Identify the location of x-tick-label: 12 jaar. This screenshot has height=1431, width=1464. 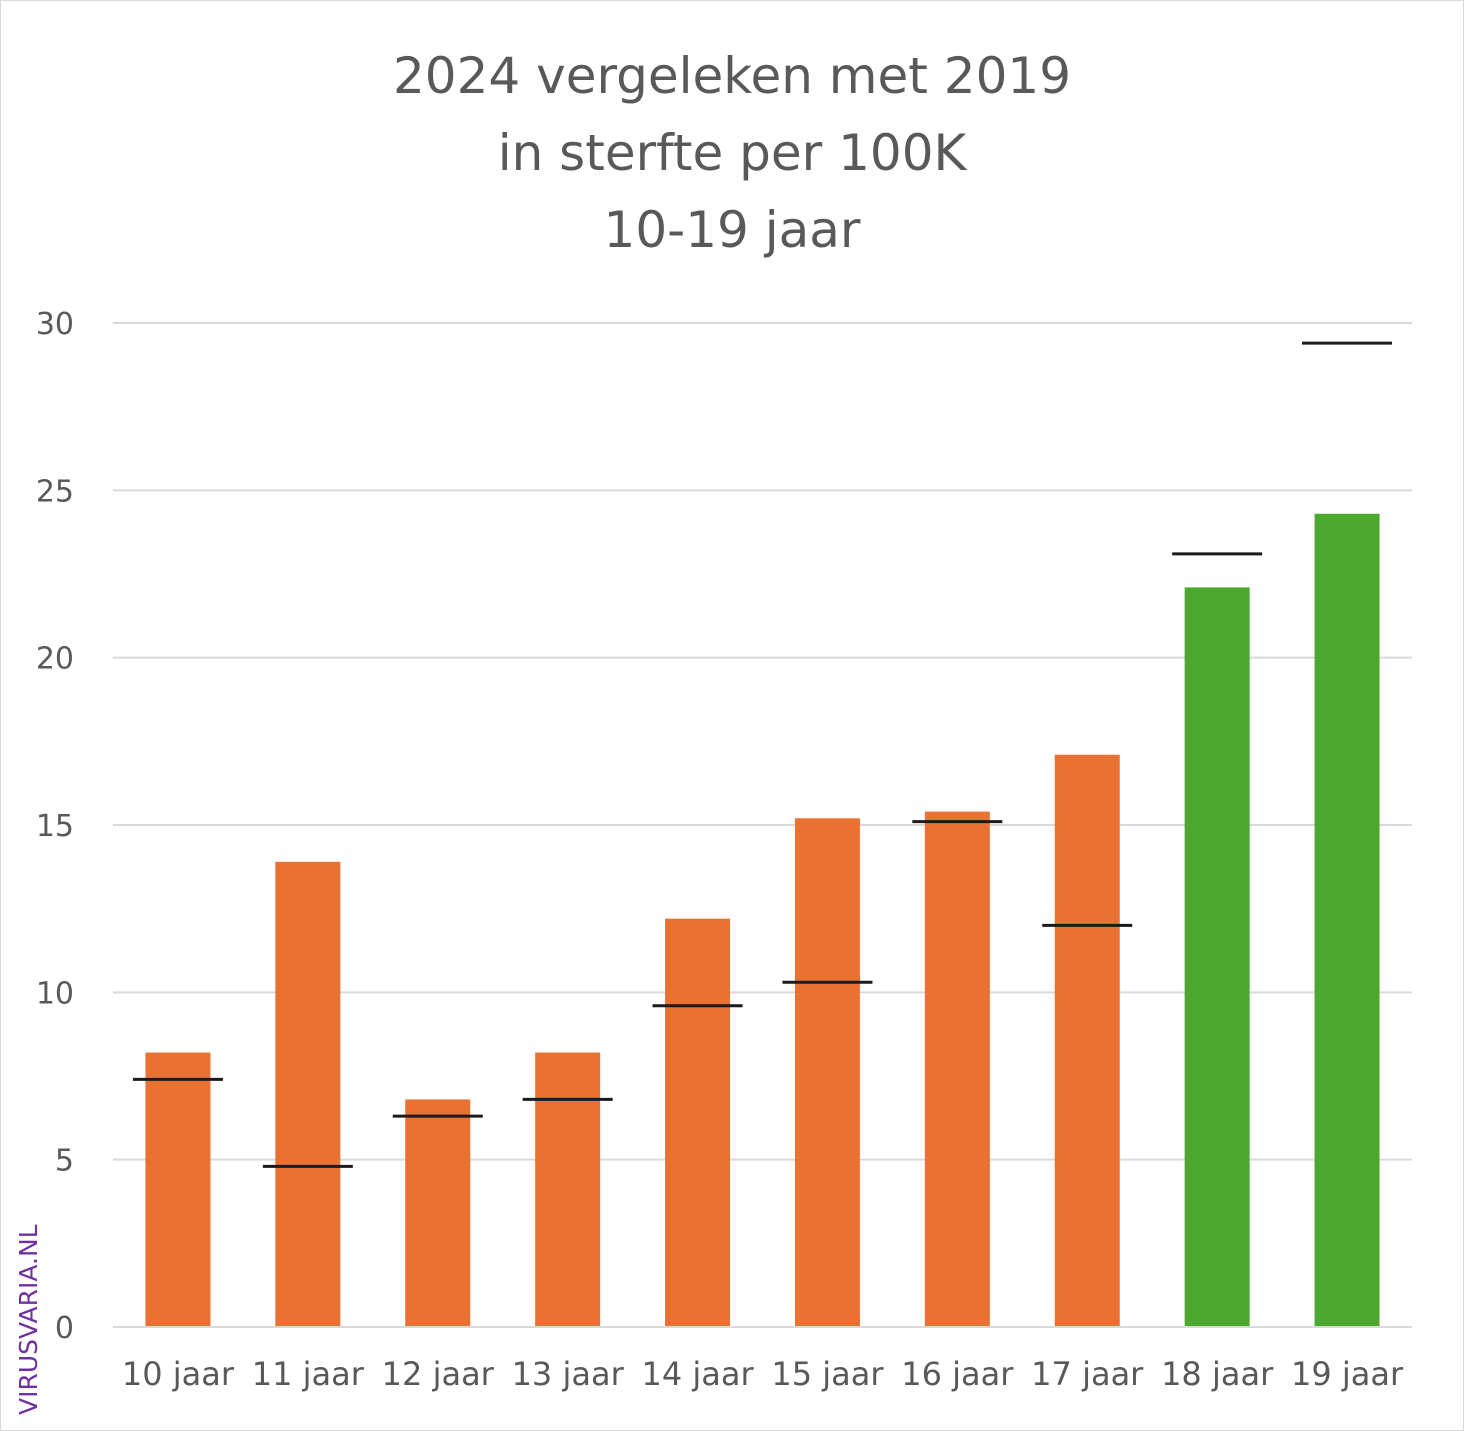
(438, 1374).